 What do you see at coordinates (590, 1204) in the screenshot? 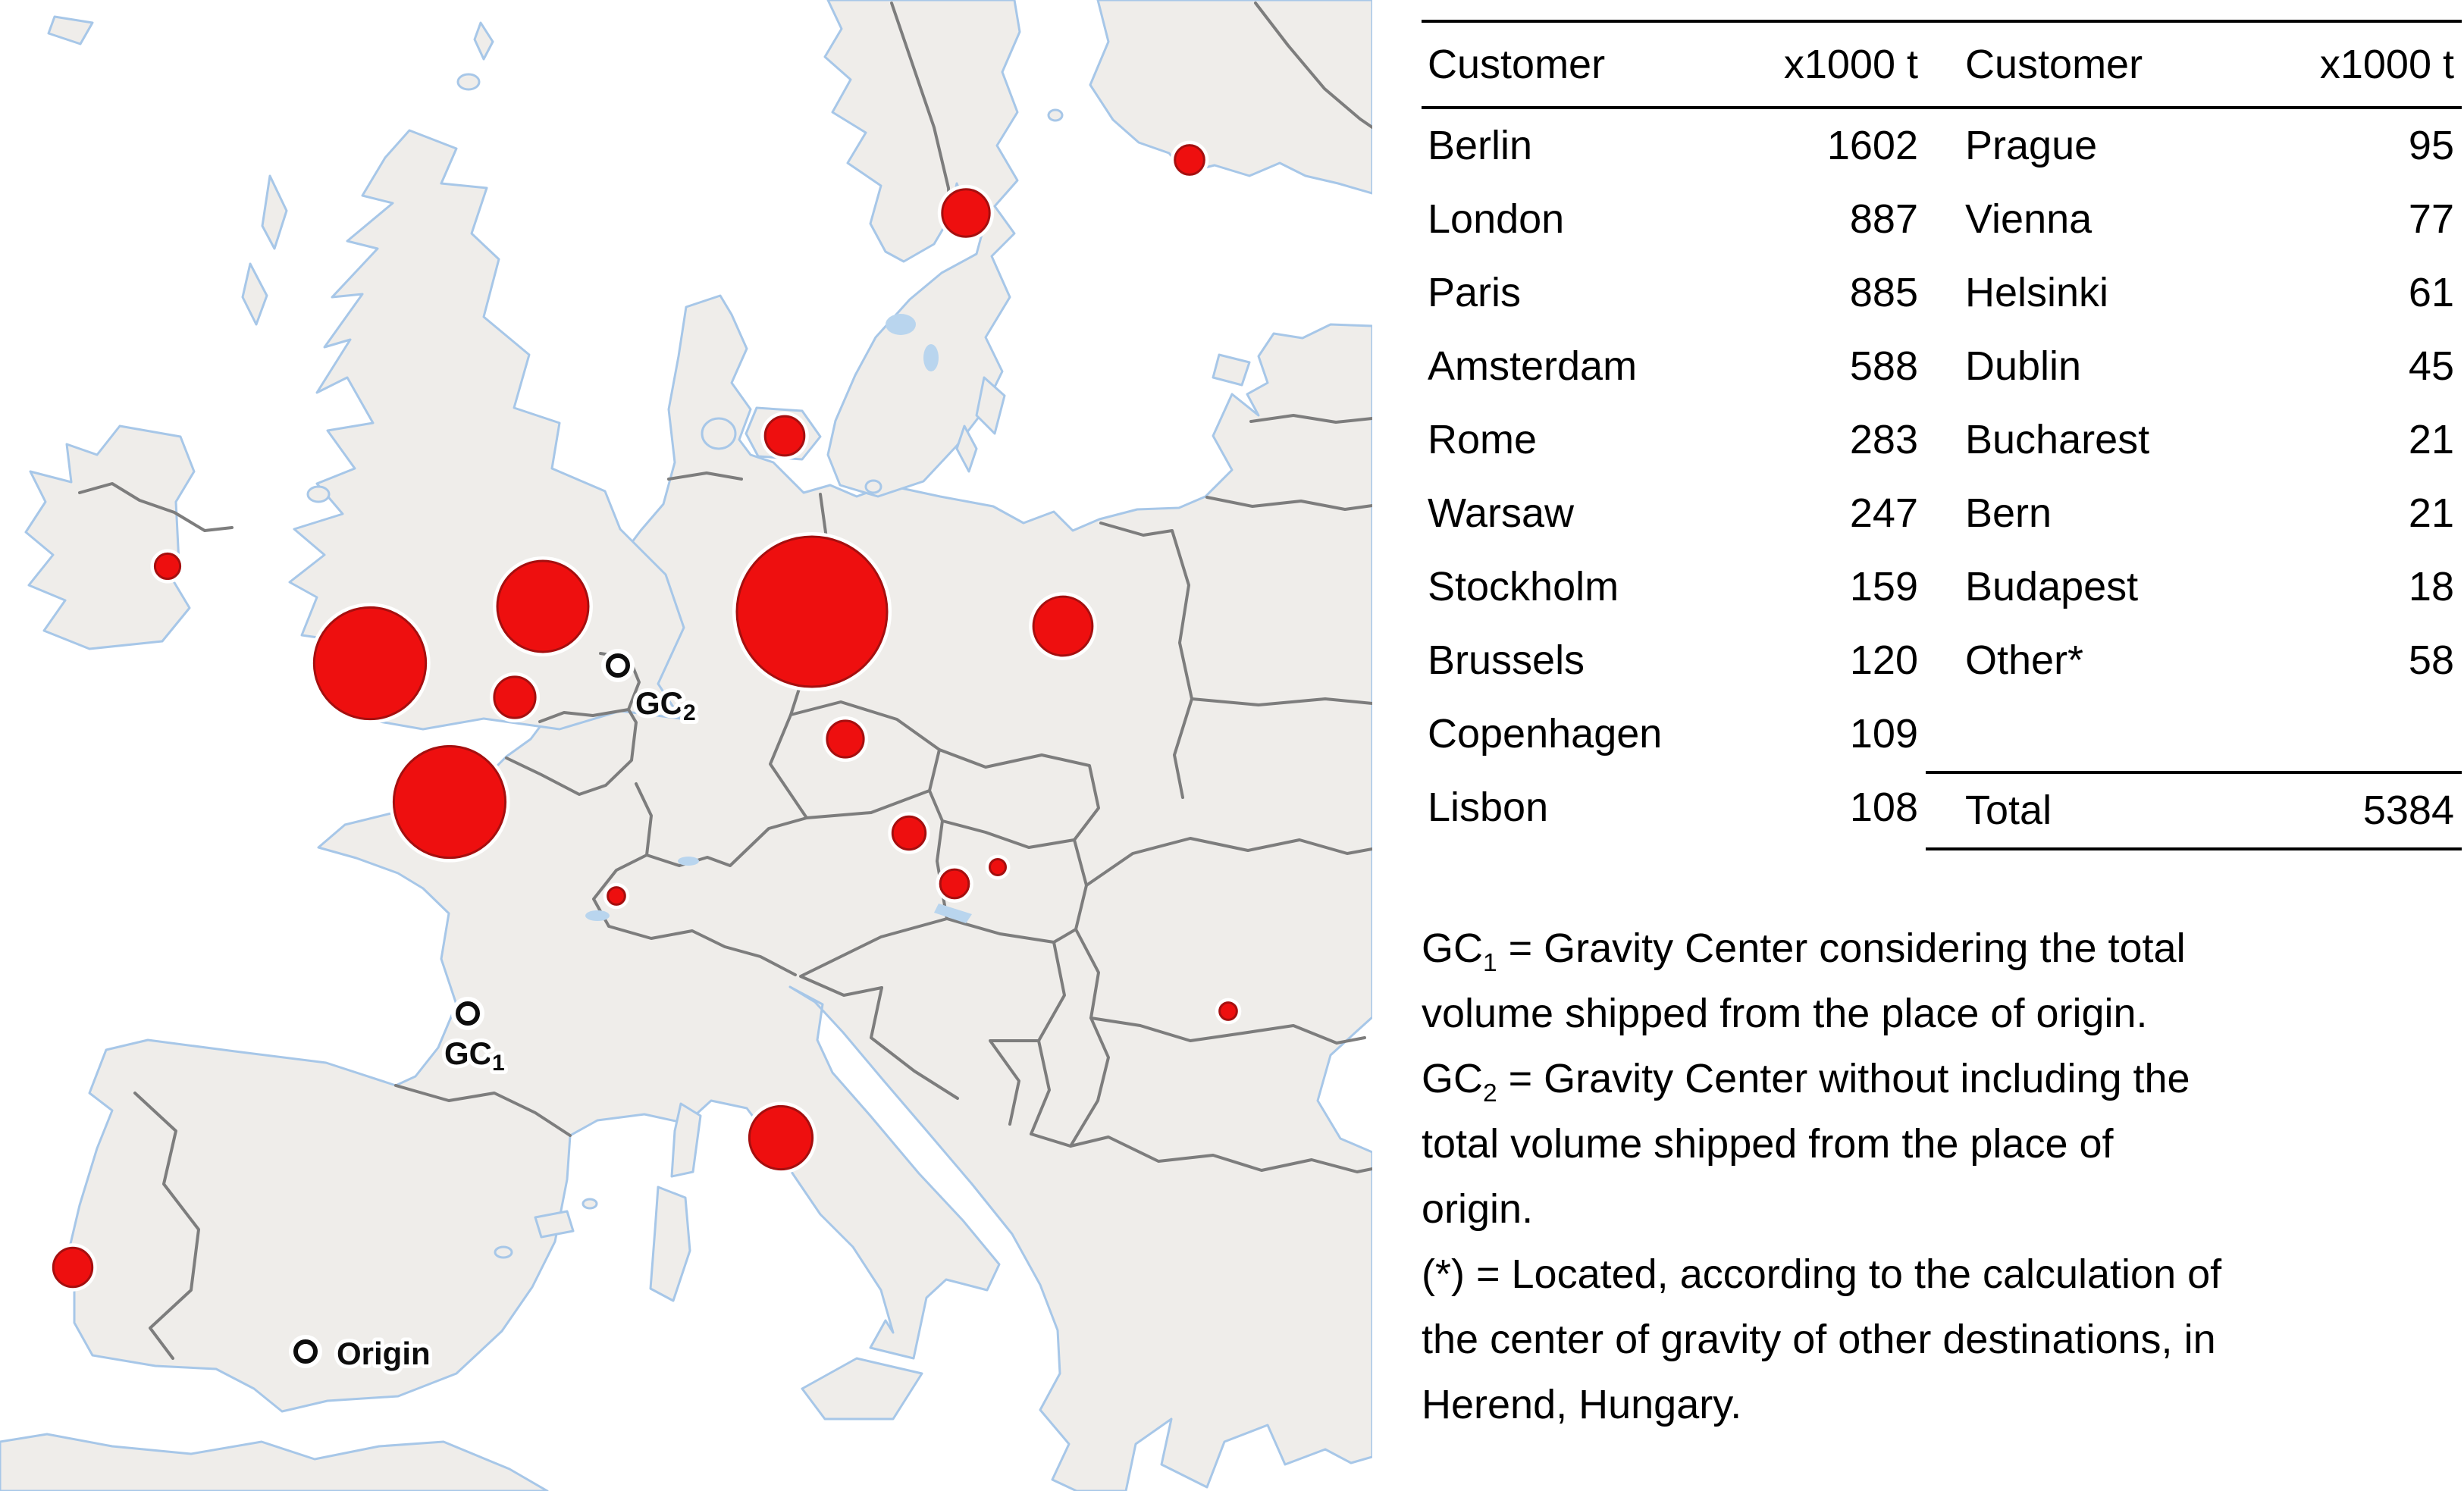
I see `land-menorca` at bounding box center [590, 1204].